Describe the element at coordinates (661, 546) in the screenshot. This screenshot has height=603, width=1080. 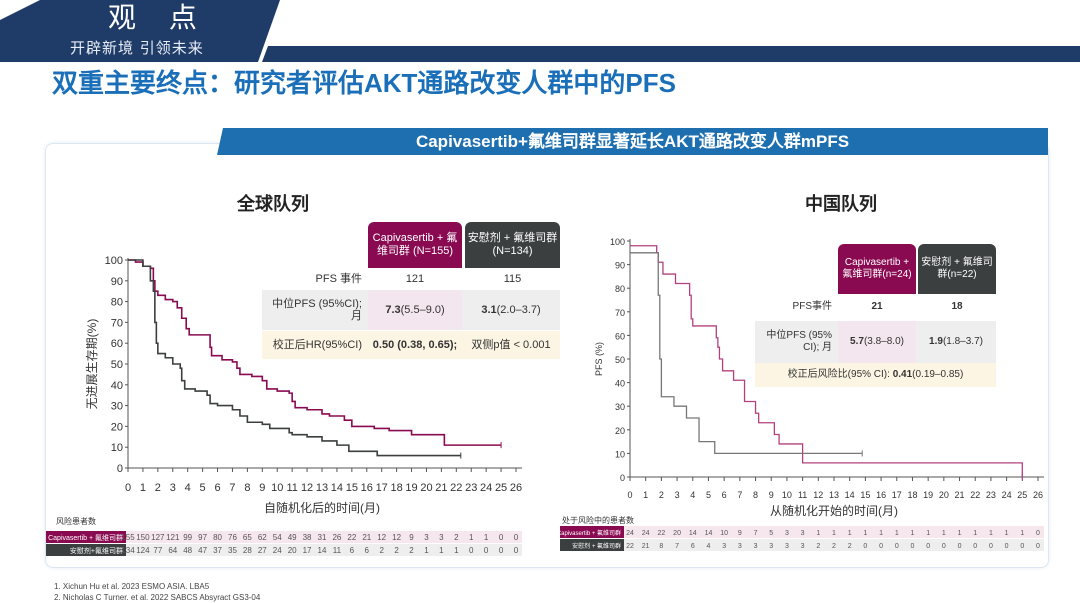
I see `risk-count: 8` at that location.